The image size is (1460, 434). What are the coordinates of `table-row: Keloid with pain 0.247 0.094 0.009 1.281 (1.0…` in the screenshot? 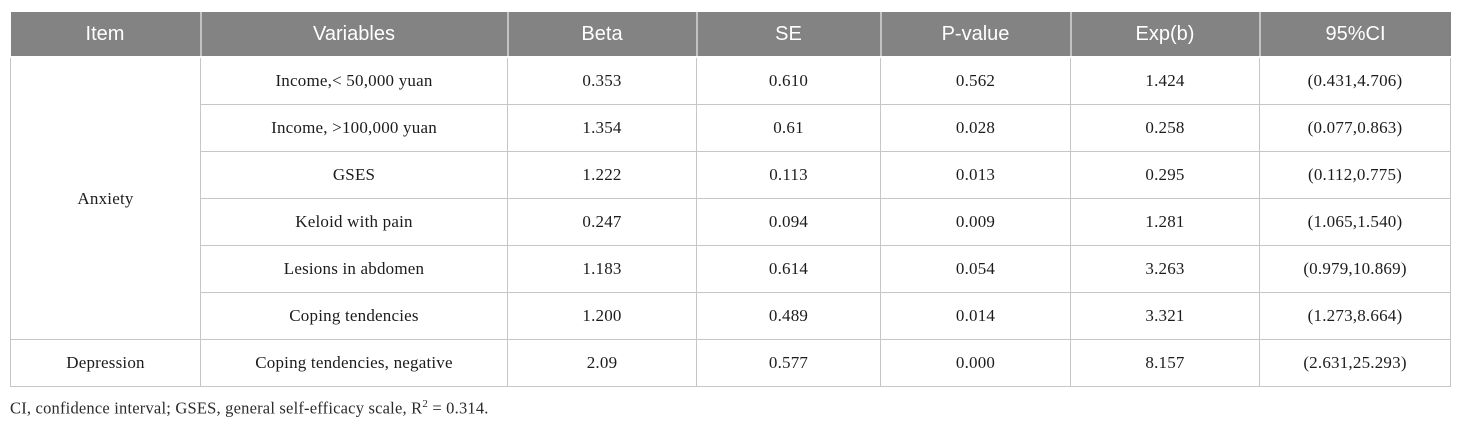 It's located at (731, 222).